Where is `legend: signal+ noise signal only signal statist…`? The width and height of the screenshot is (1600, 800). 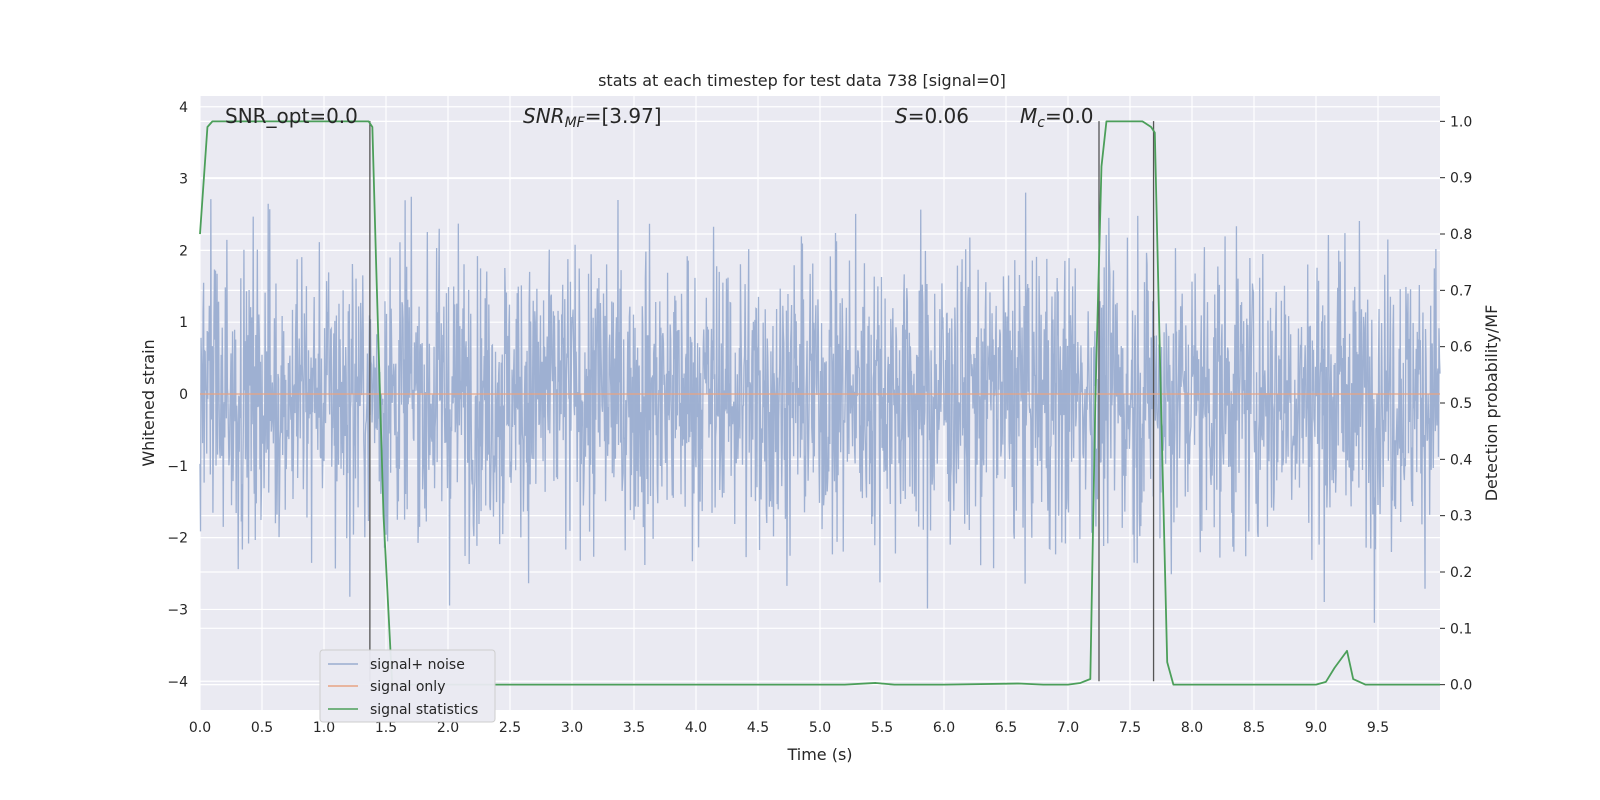 legend: signal+ noise signal only signal statist… is located at coordinates (407, 686).